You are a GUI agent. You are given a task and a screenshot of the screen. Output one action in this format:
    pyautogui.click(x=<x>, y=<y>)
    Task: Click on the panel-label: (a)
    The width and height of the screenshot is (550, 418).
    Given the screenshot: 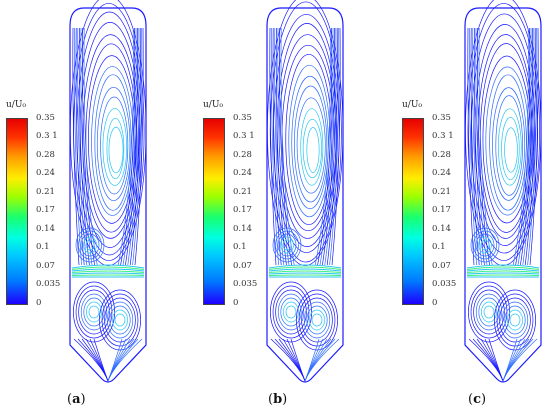 What is the action you would take?
    pyautogui.click(x=76, y=399)
    